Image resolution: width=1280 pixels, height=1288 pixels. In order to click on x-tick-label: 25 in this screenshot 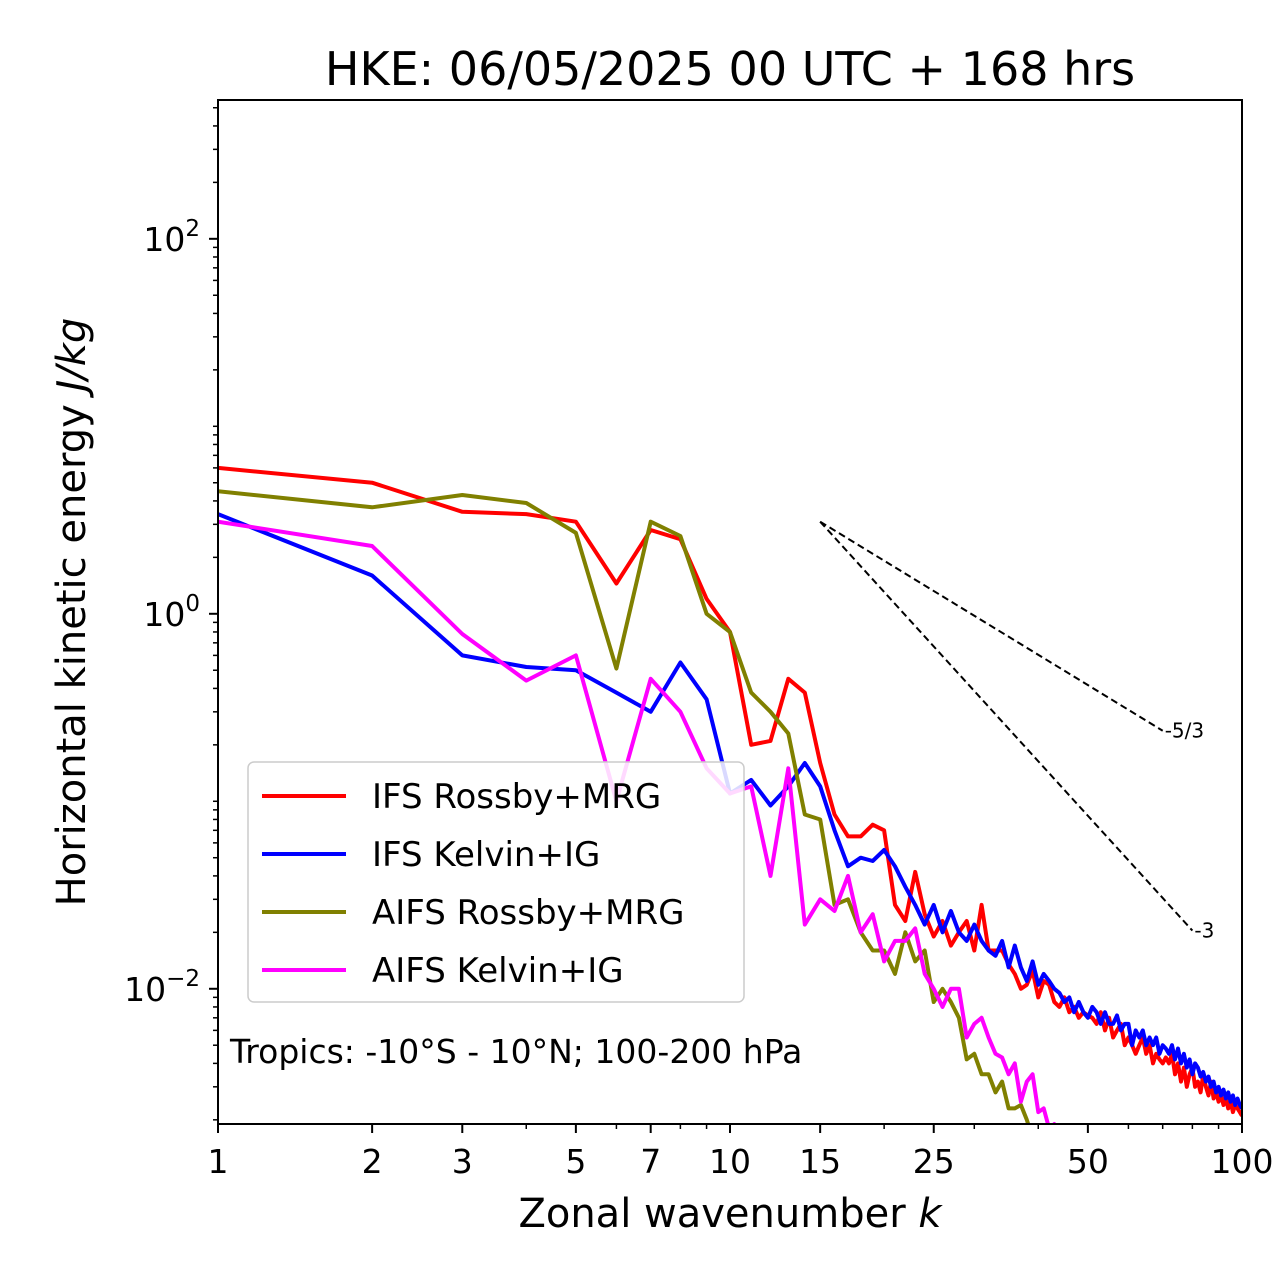, I will do `click(934, 1161)`.